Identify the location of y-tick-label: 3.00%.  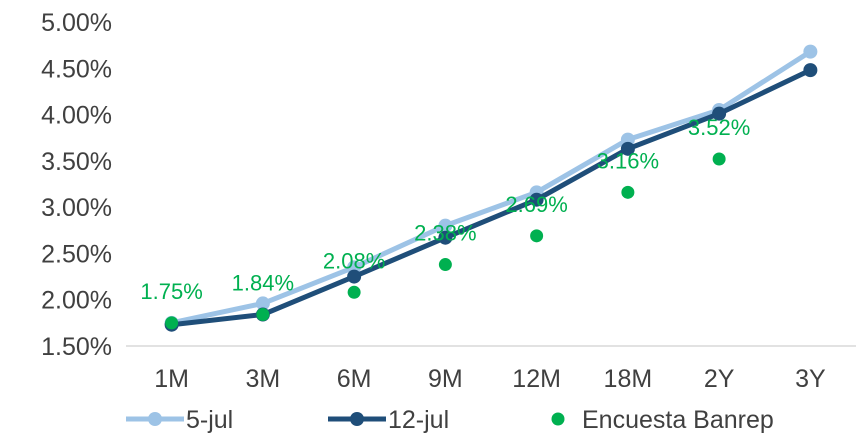
(76, 208).